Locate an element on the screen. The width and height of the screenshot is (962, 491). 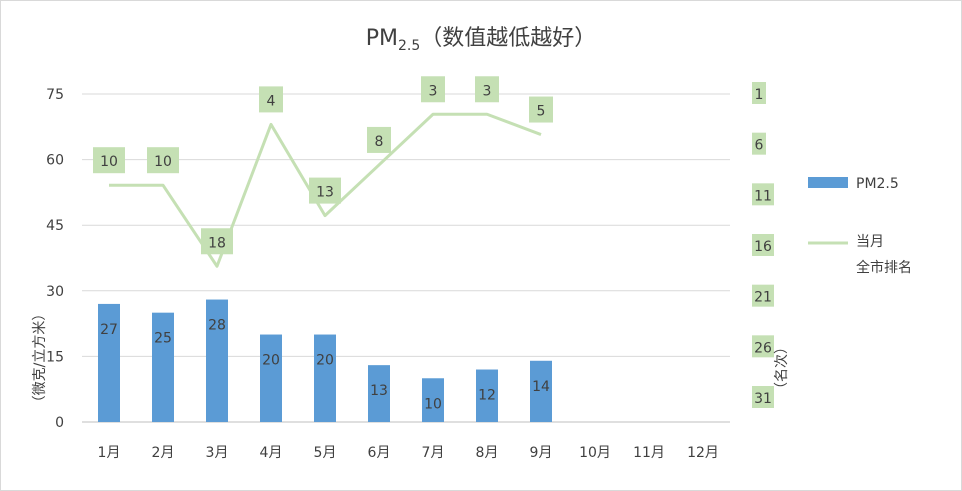
x-tick-label: 7月 is located at coordinates (433, 453).